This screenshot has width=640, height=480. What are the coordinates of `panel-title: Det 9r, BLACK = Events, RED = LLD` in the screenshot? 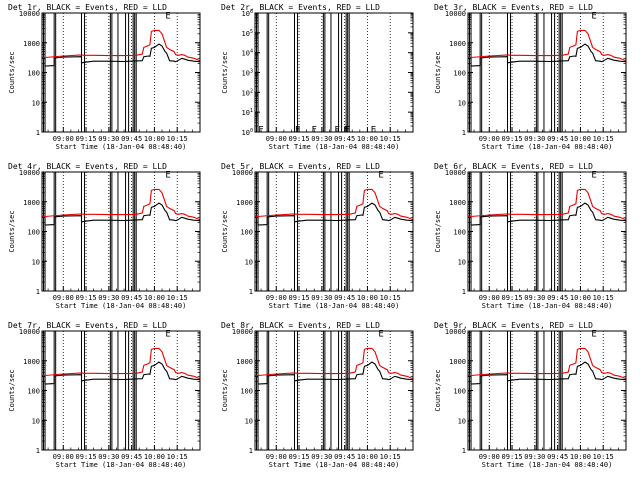 It's located at (513, 325).